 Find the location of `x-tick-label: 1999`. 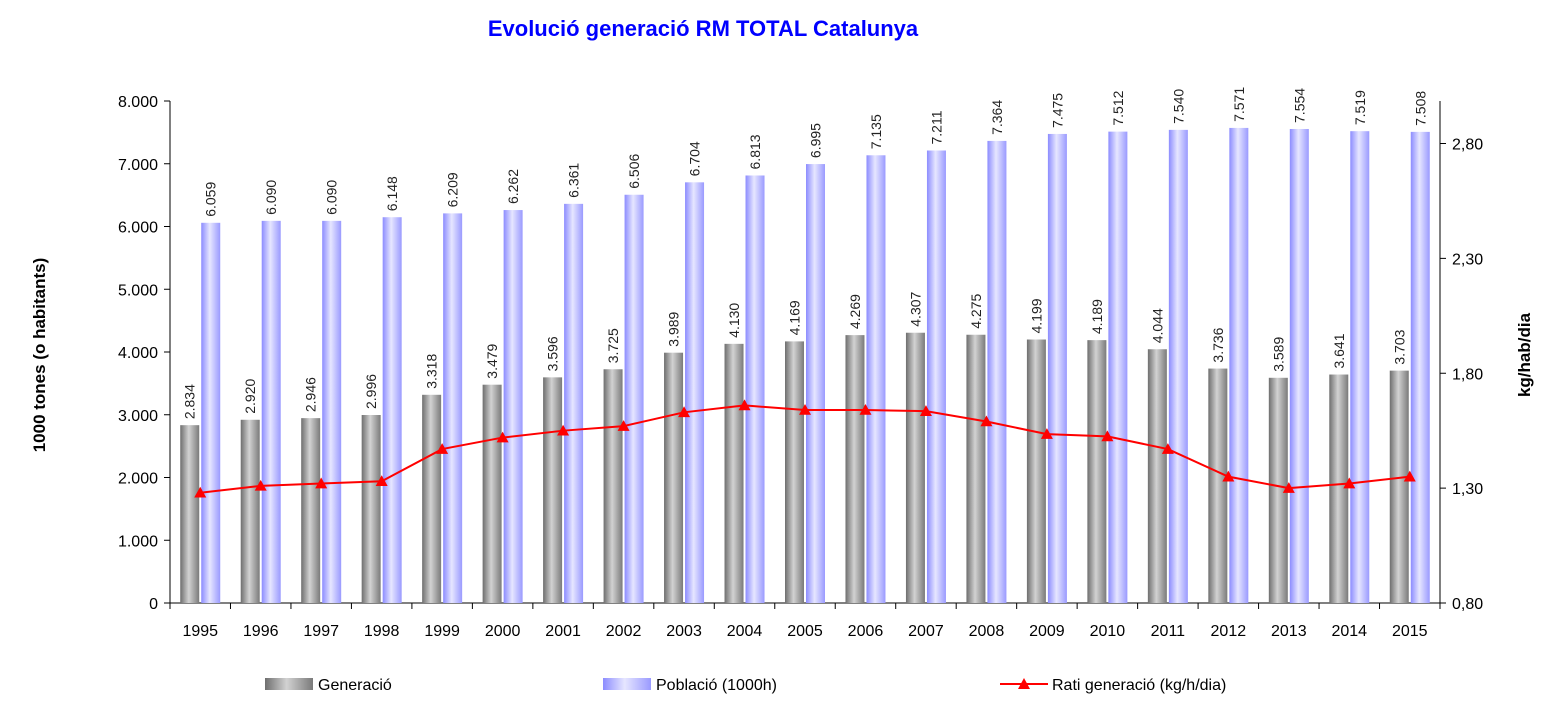

x-tick-label: 1999 is located at coordinates (442, 631).